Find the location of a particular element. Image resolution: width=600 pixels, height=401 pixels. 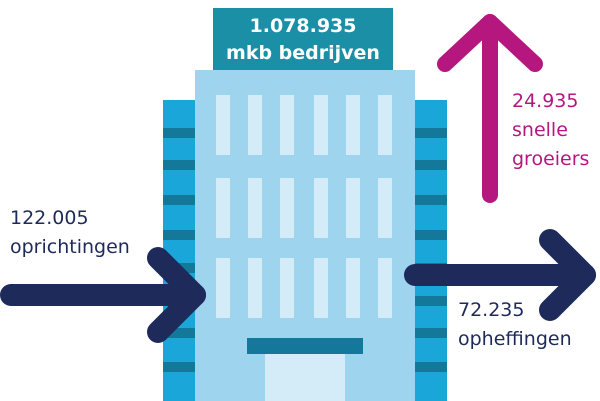

growth-arrow is located at coordinates (490, 108).